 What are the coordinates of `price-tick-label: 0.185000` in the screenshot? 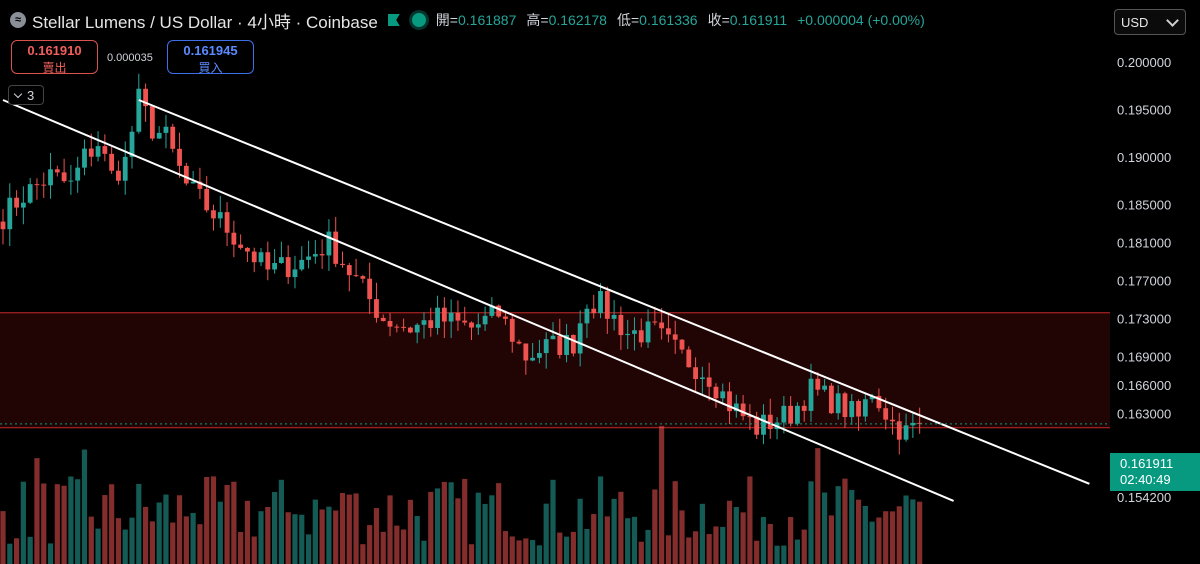 It's located at (1144, 205).